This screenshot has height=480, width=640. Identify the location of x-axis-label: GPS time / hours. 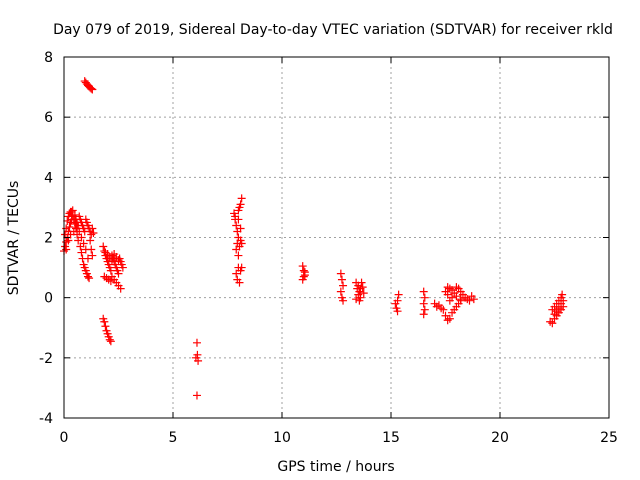
(335, 467).